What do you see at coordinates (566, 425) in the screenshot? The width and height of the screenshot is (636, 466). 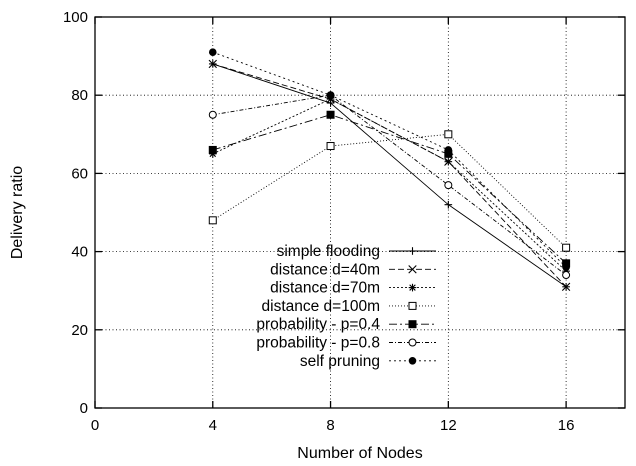 I see `x-tick-label: 16` at bounding box center [566, 425].